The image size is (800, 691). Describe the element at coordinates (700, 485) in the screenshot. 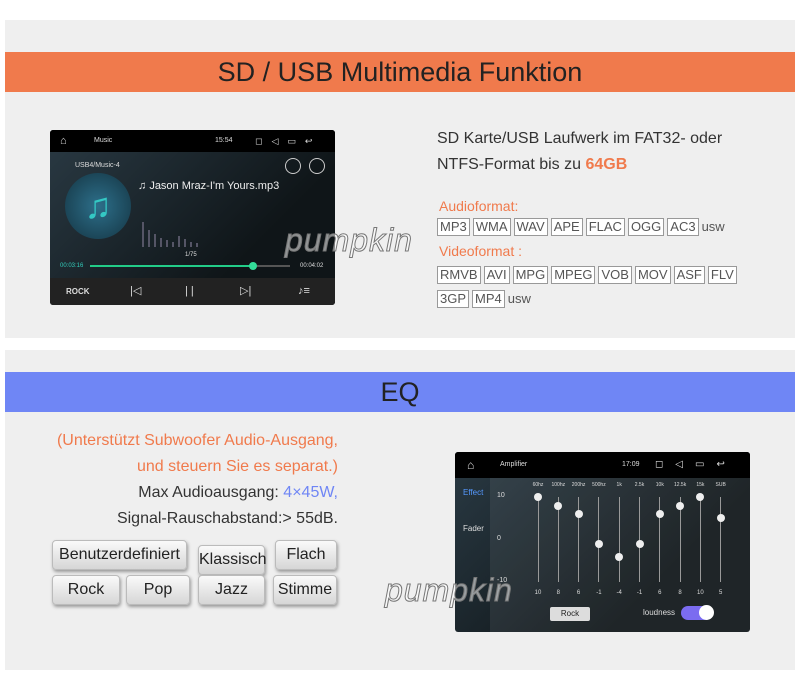

I see `band-label: 15k` at that location.